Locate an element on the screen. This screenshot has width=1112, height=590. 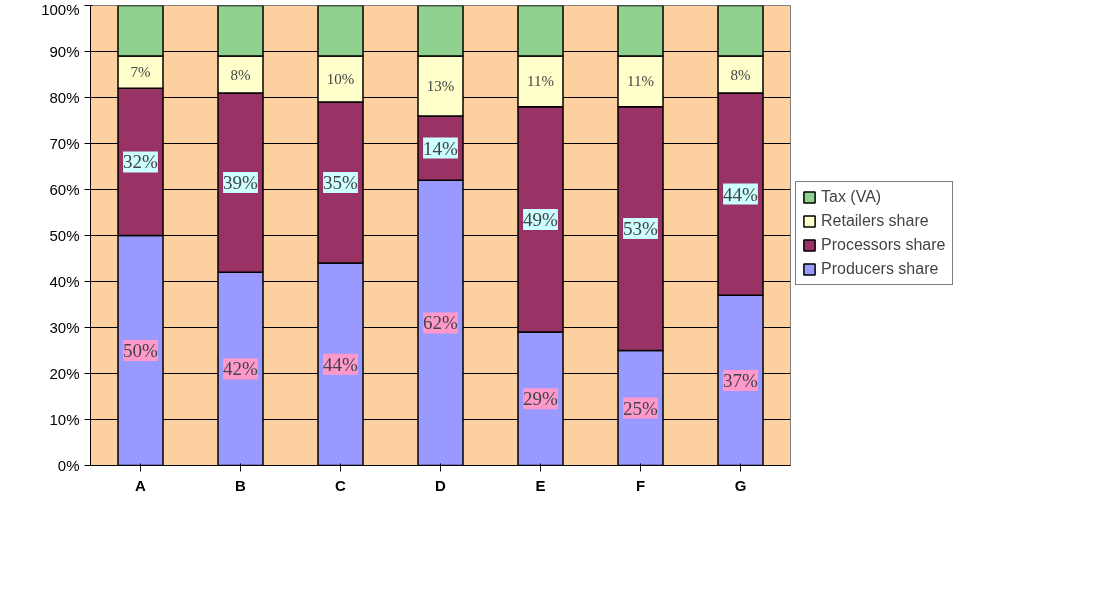
data-label: 13% is located at coordinates (440, 86).